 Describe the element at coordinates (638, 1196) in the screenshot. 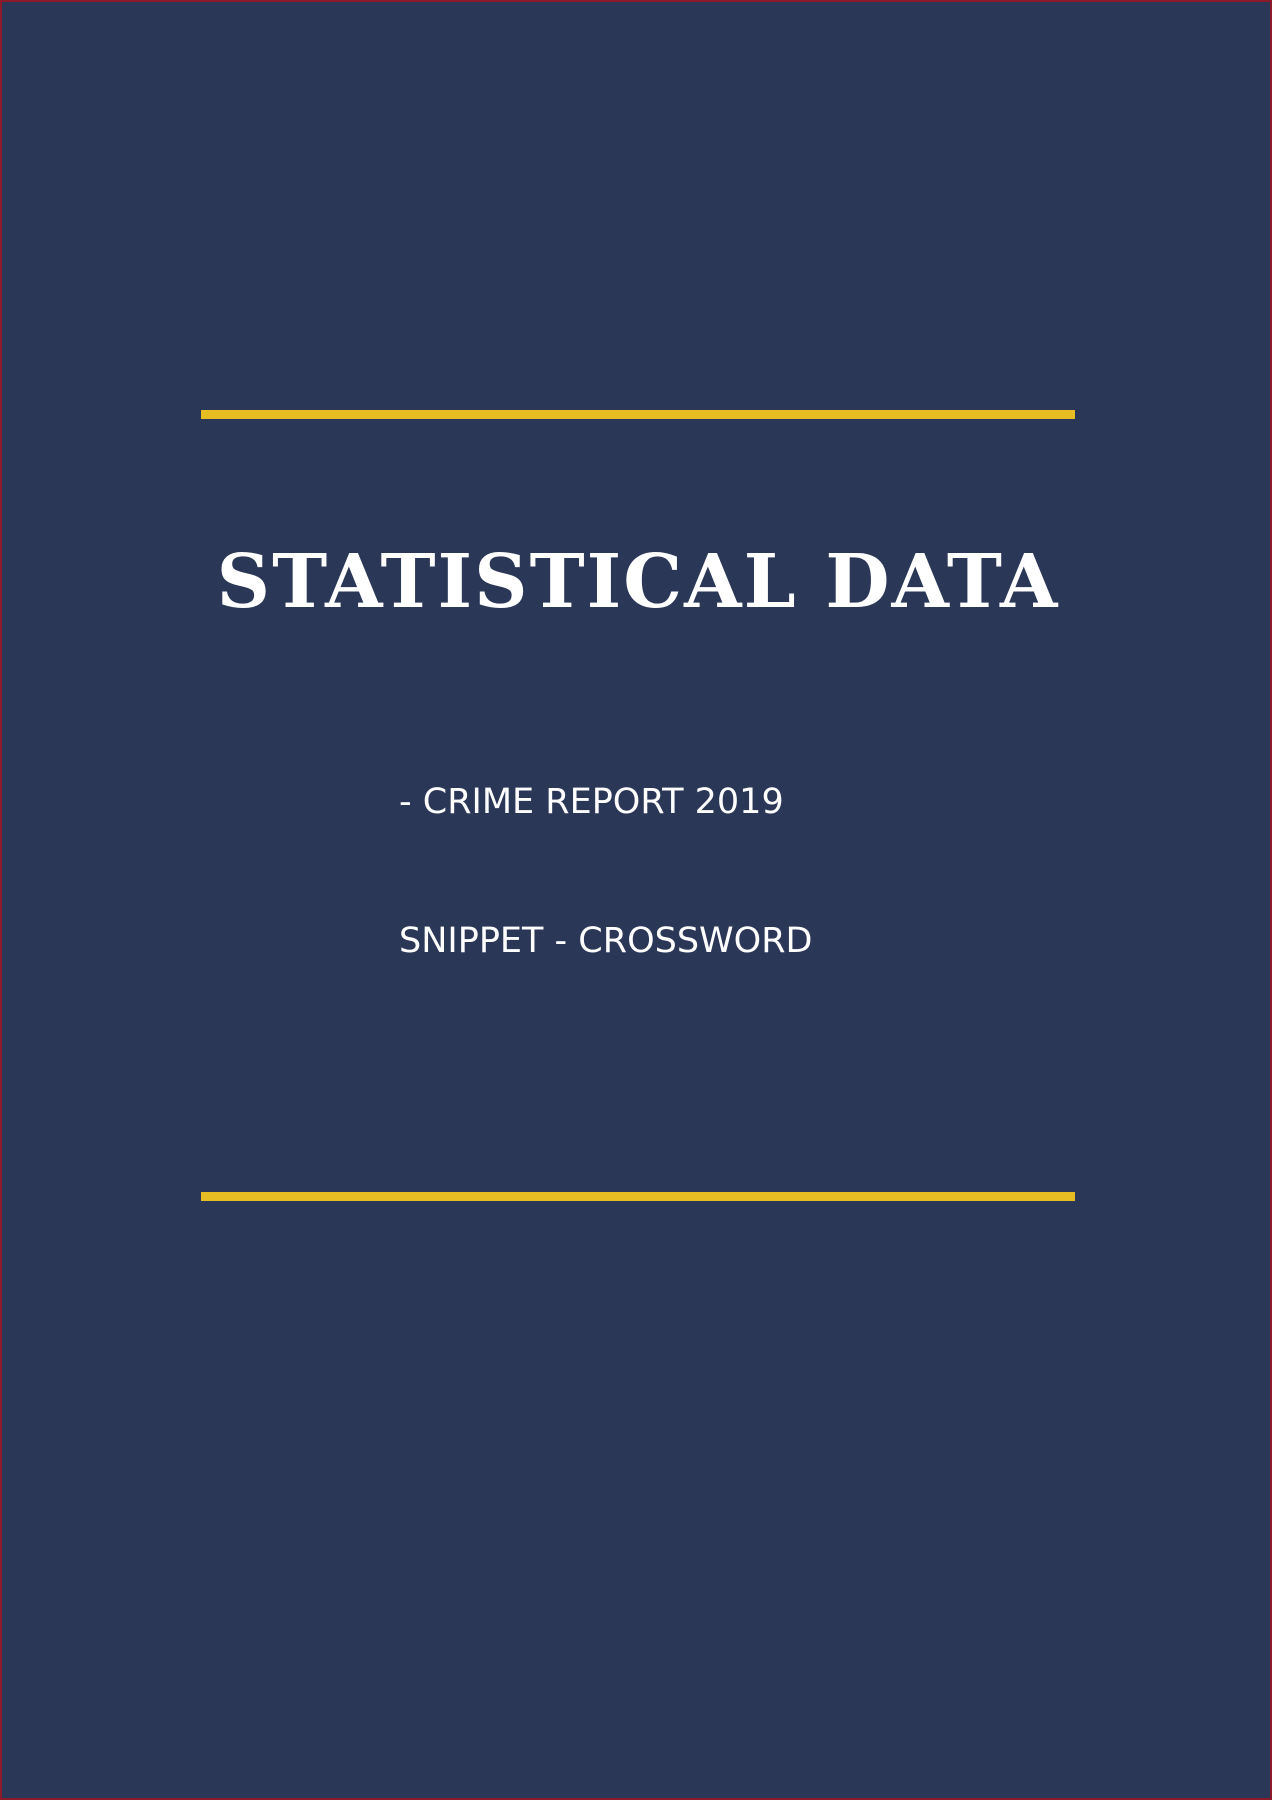

I see `bottom-divider` at that location.